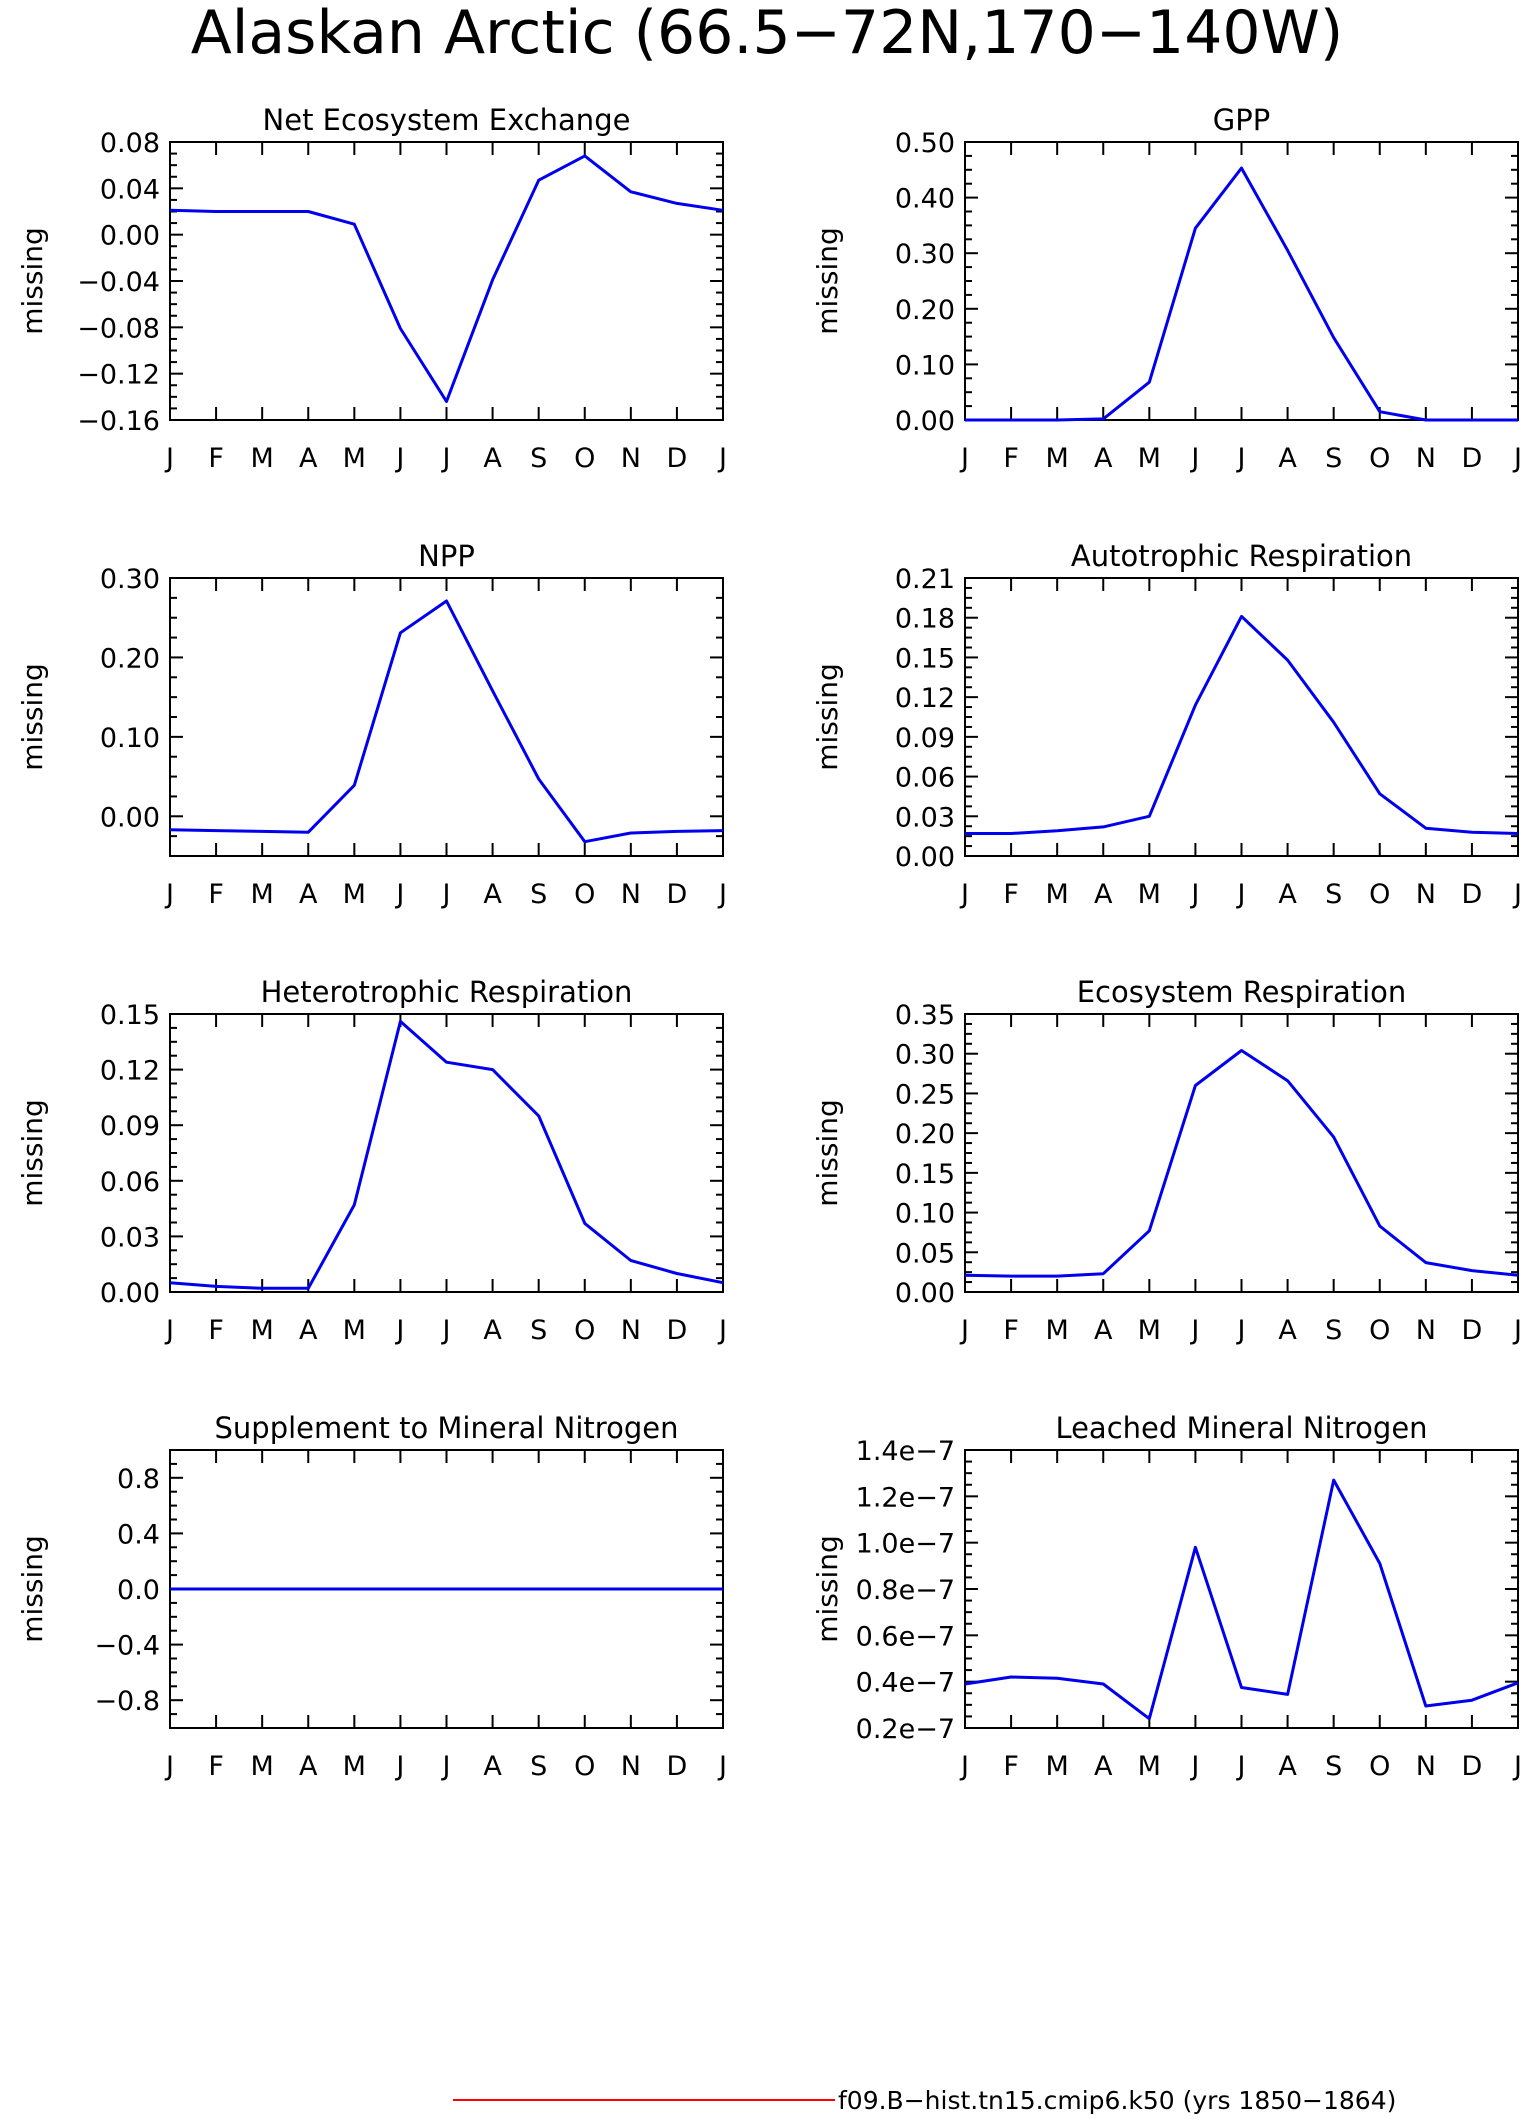 The height and width of the screenshot is (2119, 1535). I want to click on y-tick-label: 0.25, so click(925, 1094).